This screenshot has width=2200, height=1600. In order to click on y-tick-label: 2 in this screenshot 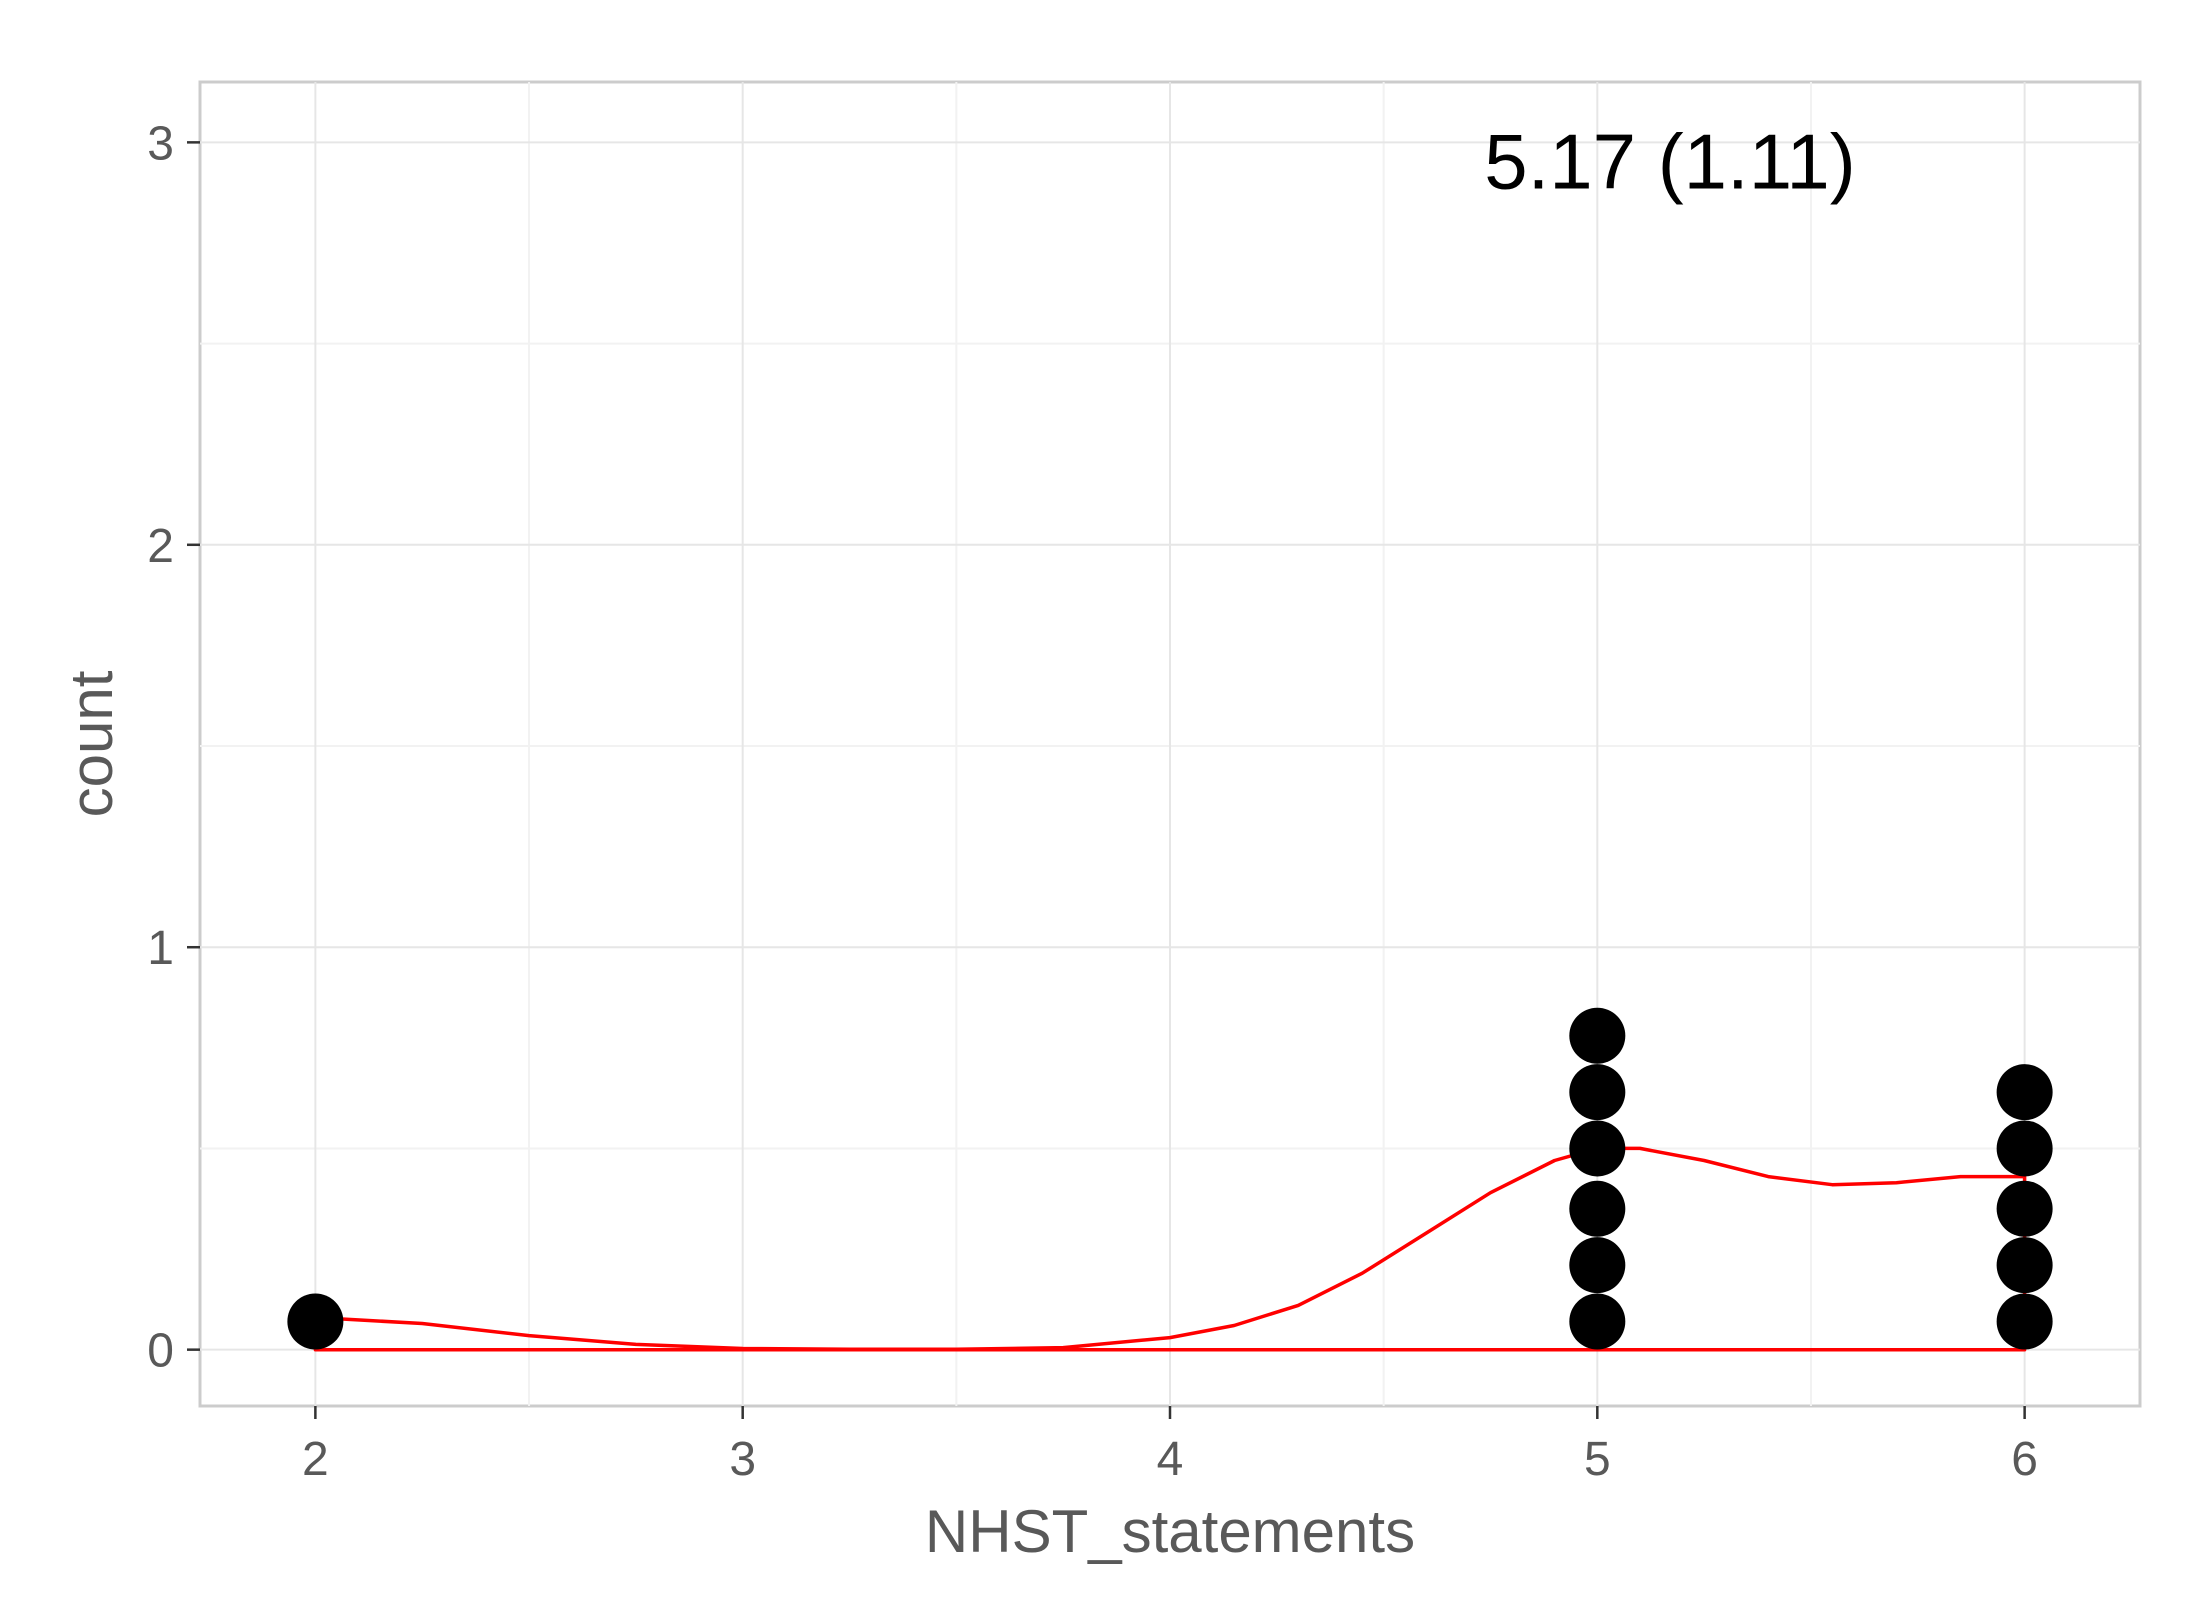, I will do `click(160, 546)`.